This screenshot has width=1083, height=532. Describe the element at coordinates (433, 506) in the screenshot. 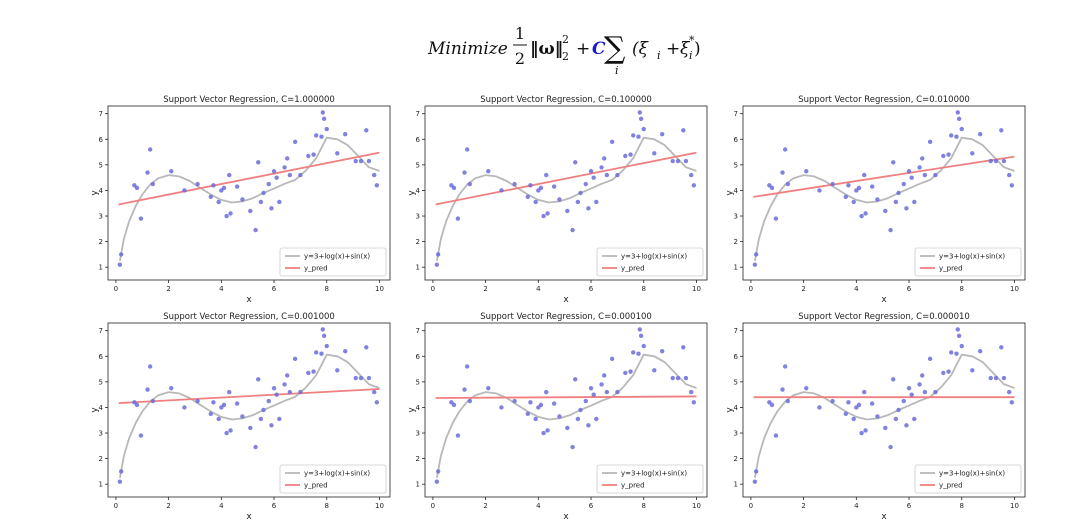

I see `x-tick-label: 0` at that location.